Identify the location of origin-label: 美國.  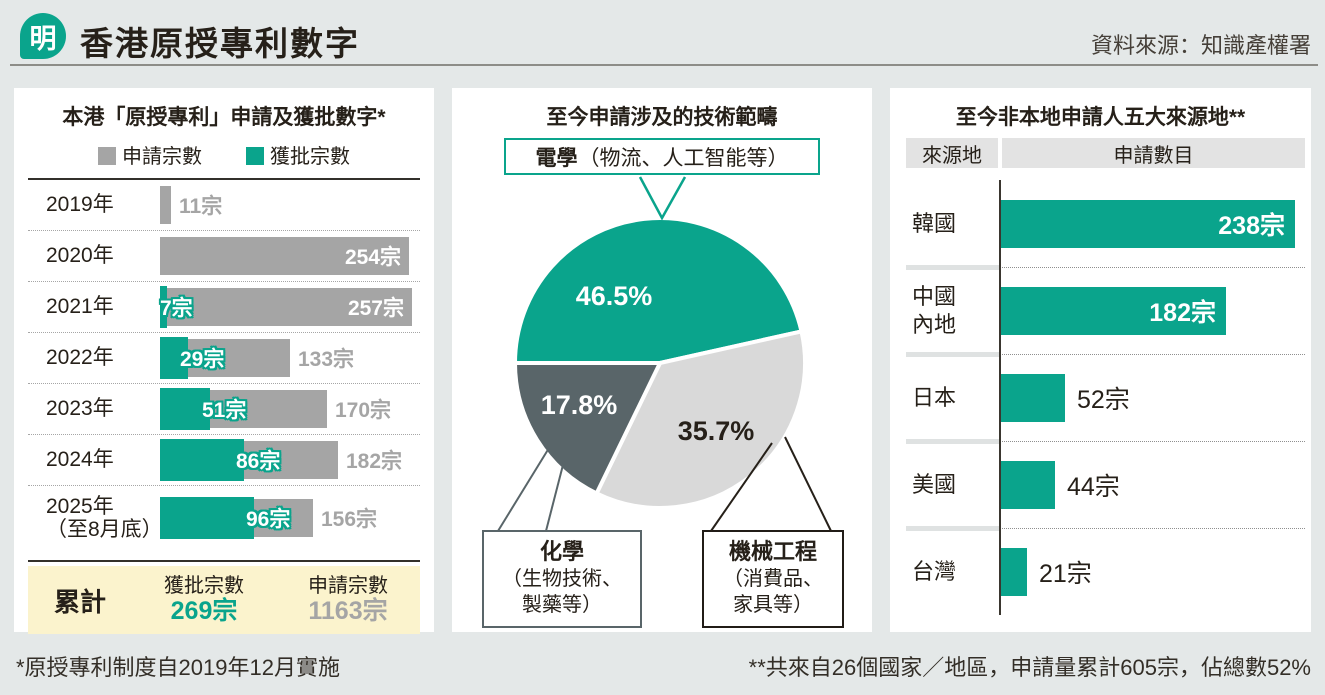
(934, 484).